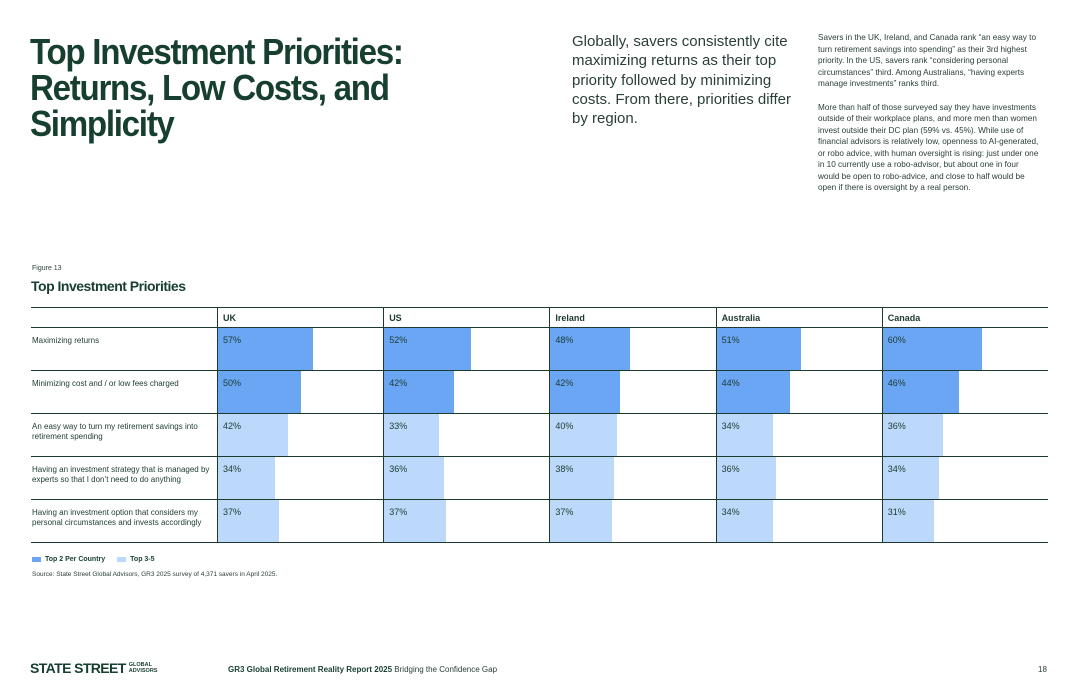  Describe the element at coordinates (964, 478) in the screenshot. I see `table-cell-canada: 34%` at that location.